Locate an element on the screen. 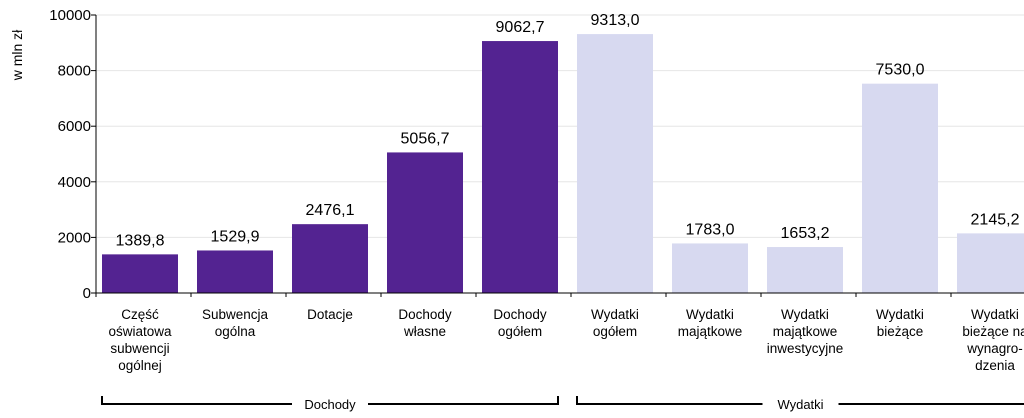  category-label-line: inwestycyjne is located at coordinates (805, 348).